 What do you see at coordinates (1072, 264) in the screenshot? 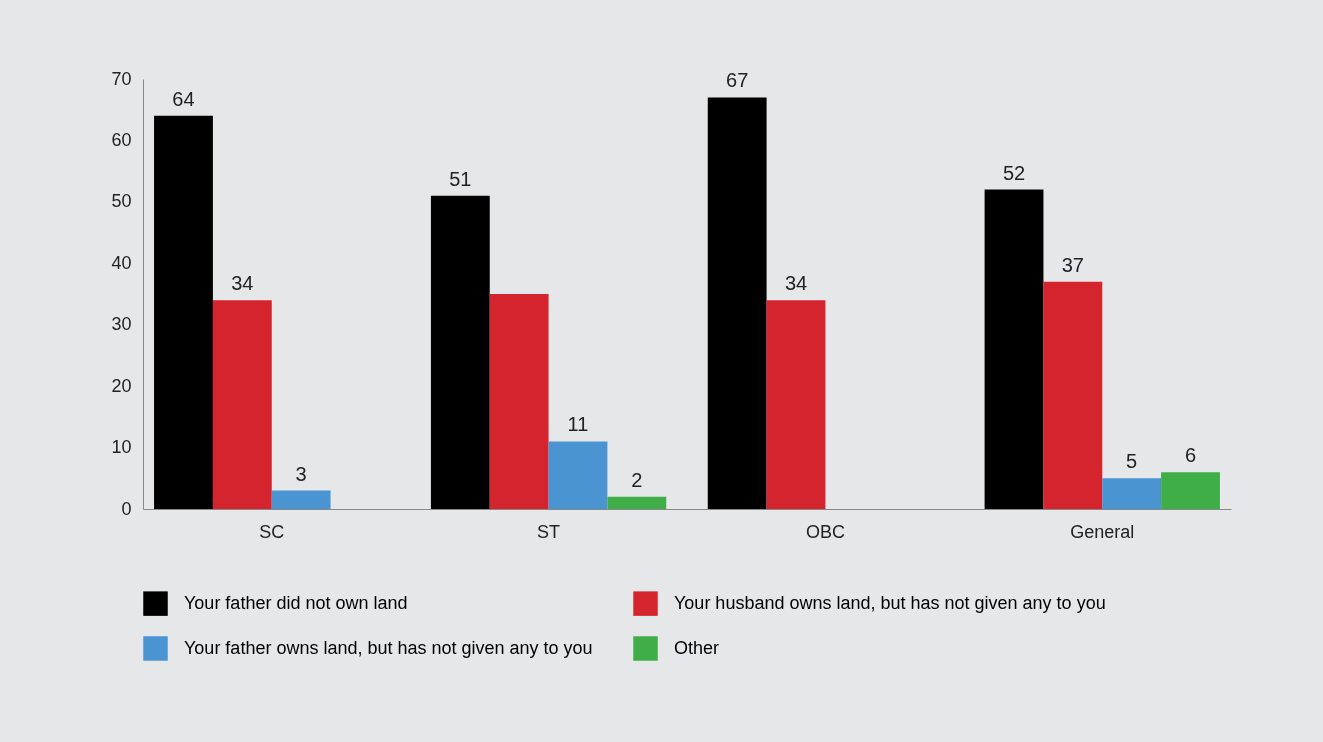
I see `data-label: 37` at bounding box center [1072, 264].